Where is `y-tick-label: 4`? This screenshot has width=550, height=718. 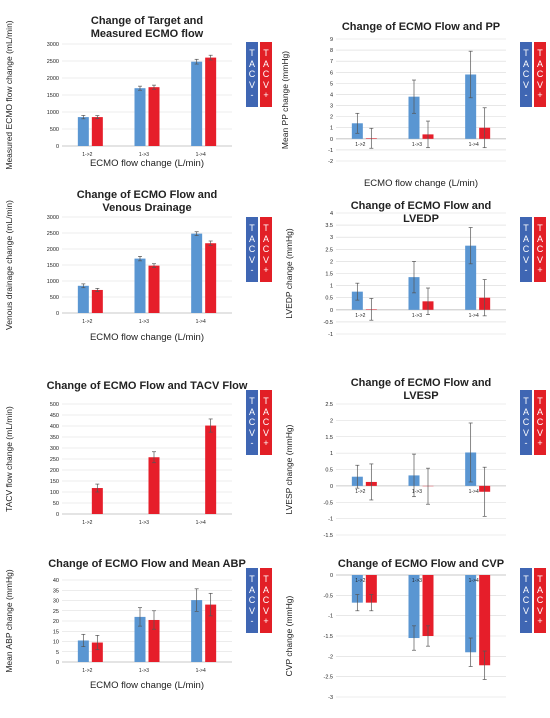
y-tick-label: 4 is located at coordinates (331, 95).